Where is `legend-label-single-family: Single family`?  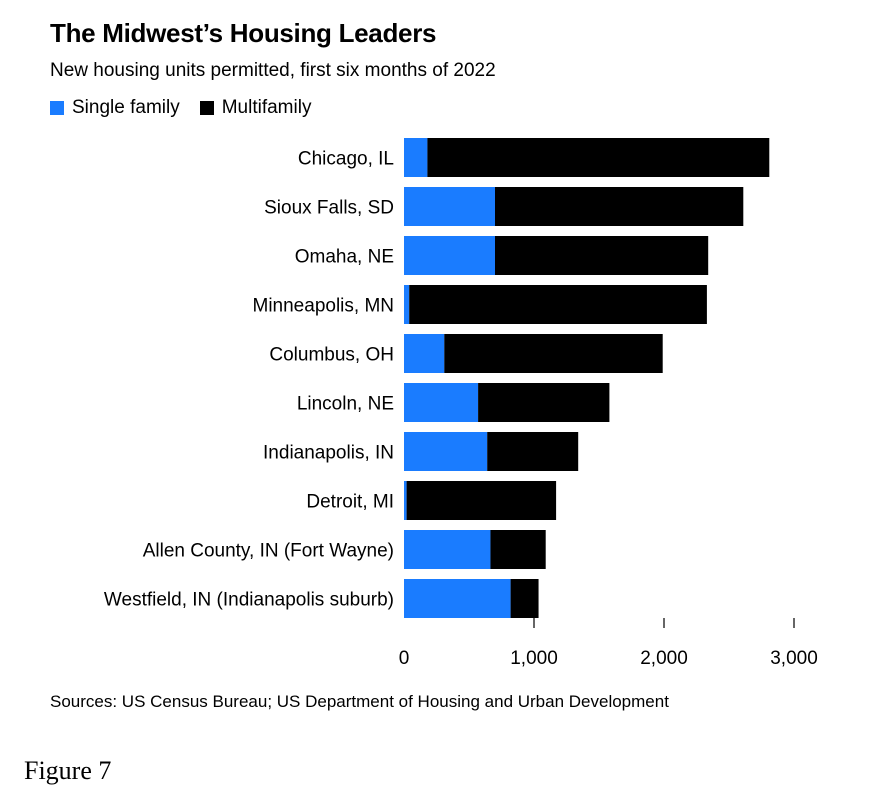
legend-label-single-family: Single family is located at coordinates (126, 107).